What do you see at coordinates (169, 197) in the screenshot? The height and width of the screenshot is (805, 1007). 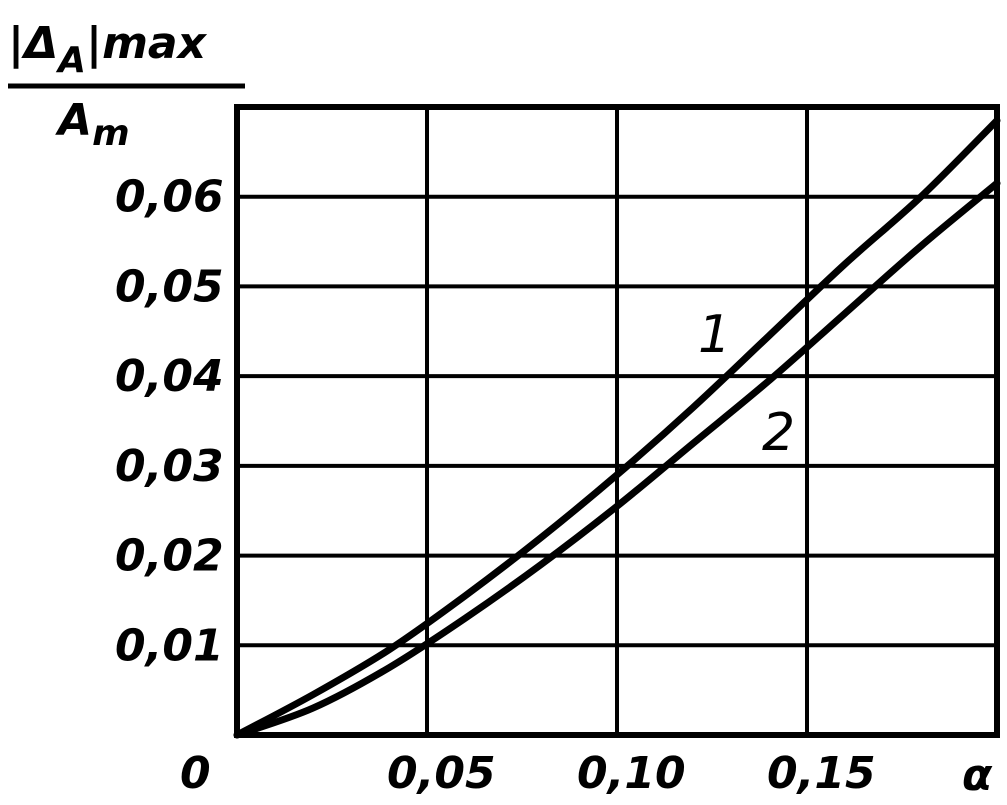 I see `y-tick-label: 0,06` at bounding box center [169, 197].